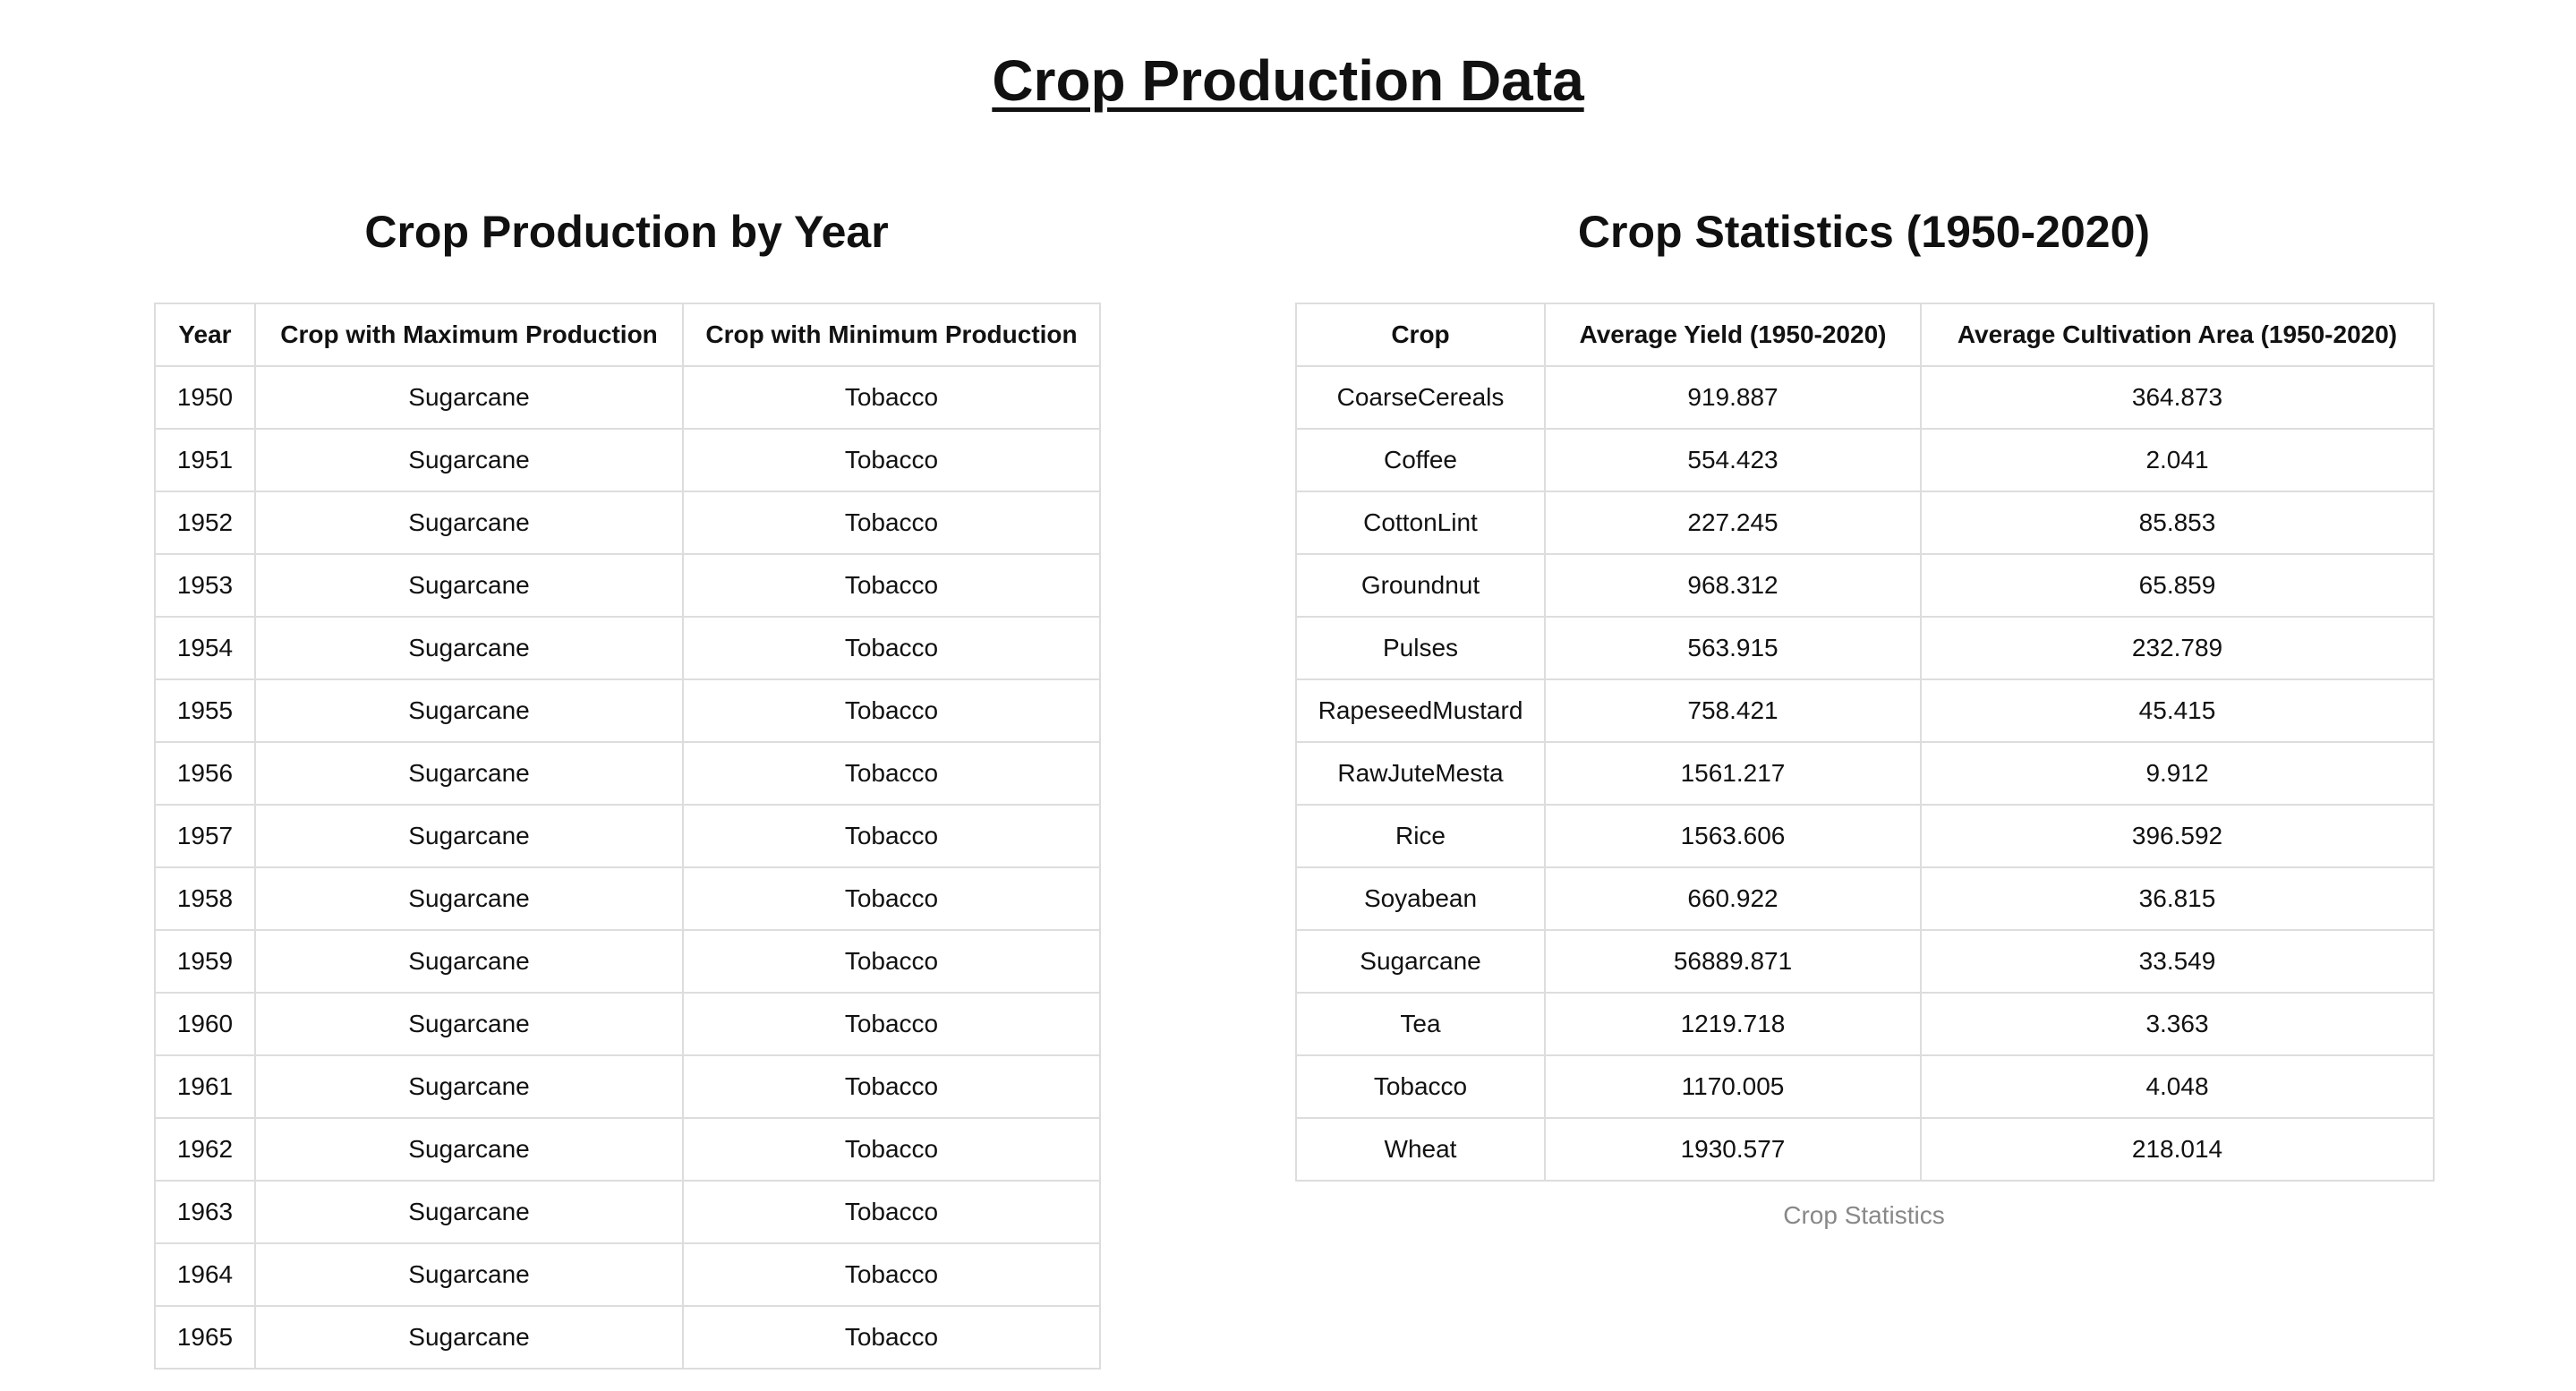 This screenshot has height=1391, width=2576. What do you see at coordinates (1420, 397) in the screenshot?
I see `crop-cell: CoarseCereals` at bounding box center [1420, 397].